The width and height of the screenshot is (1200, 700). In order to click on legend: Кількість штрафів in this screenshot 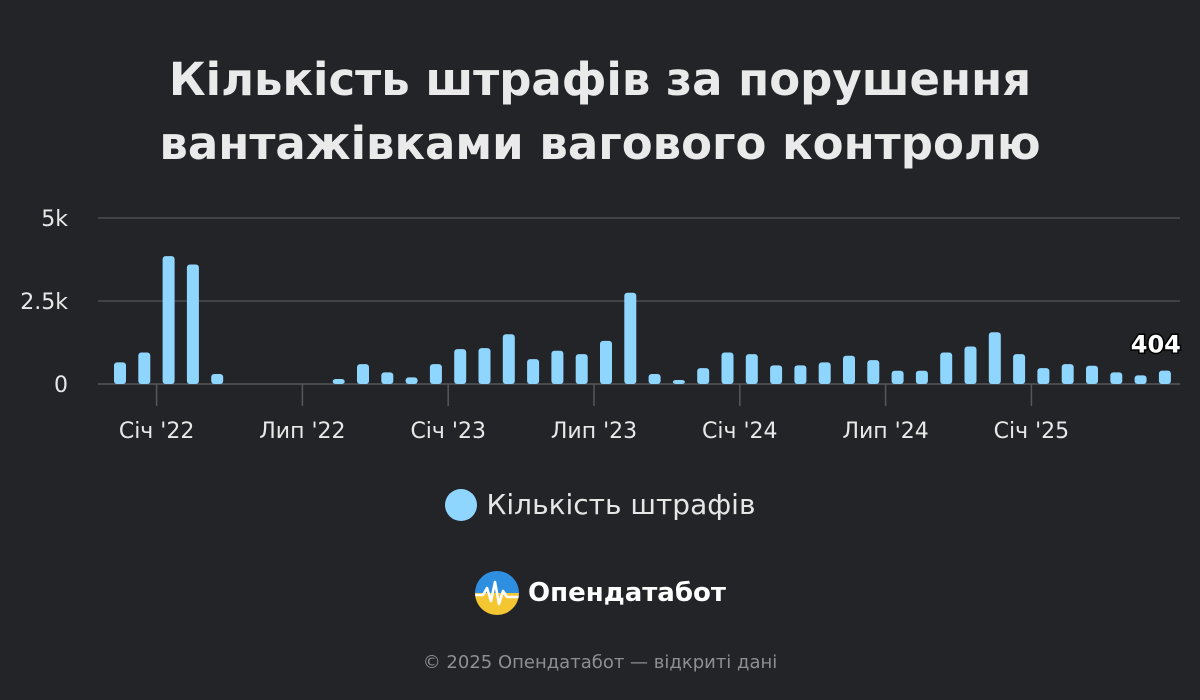, I will do `click(600, 504)`.